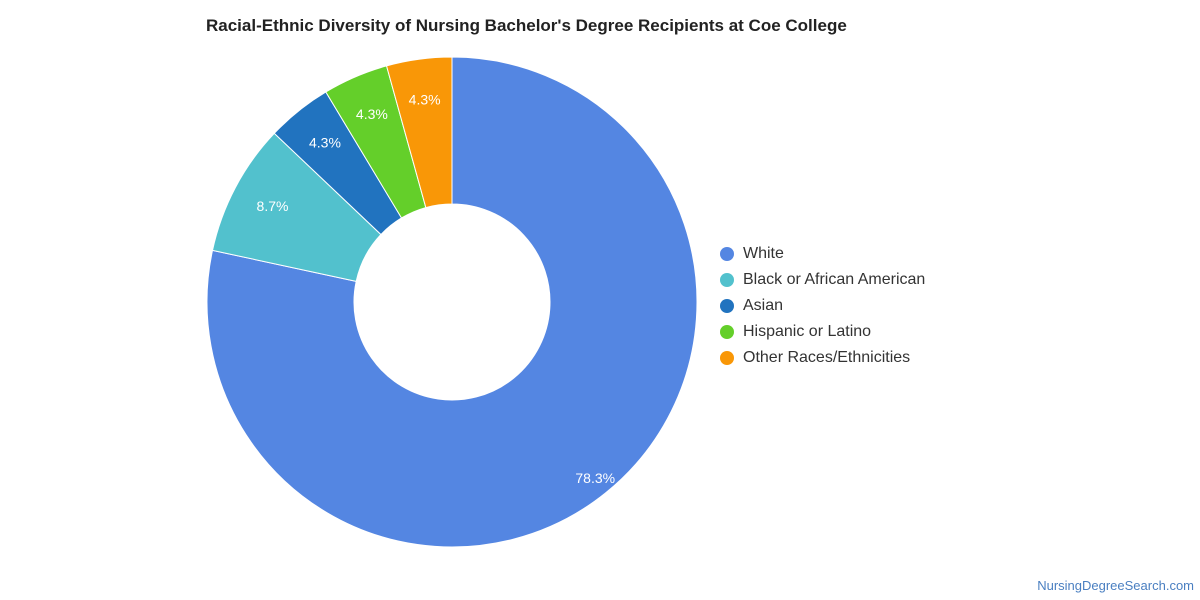  I want to click on legend-item-hispanic-or-latino: Hispanic or Latino, so click(822, 332).